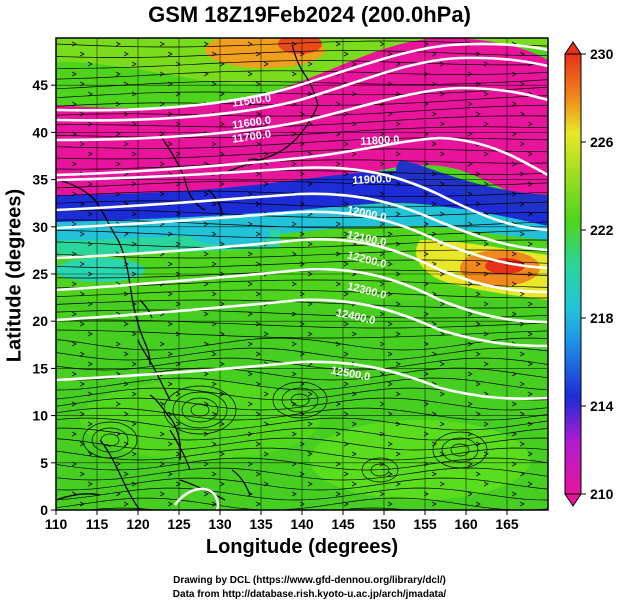 The width and height of the screenshot is (619, 605). Describe the element at coordinates (110, 440) in the screenshot. I see `eddy-streamline` at that location.